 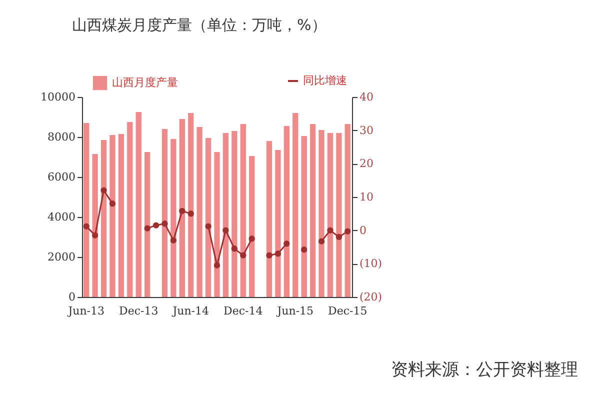 What do you see at coordinates (72, 297) in the screenshot?
I see `y-tick-label: 0` at bounding box center [72, 297].